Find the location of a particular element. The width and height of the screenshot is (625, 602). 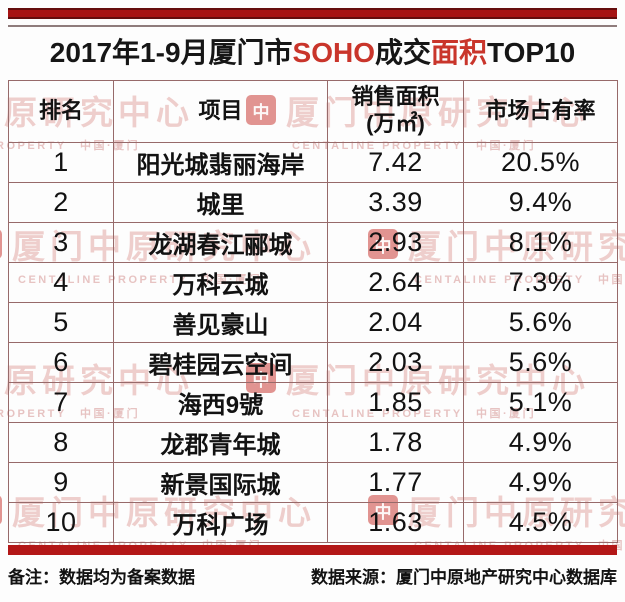

project-cell: 碧桂园云空间 is located at coordinates (220, 362).